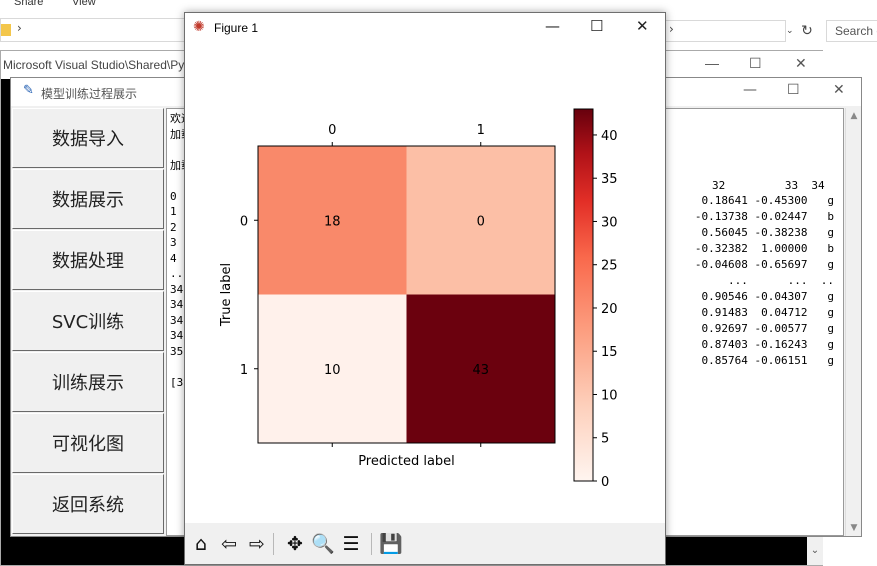 Image resolution: width=877 pixels, height=566 pixels. Describe the element at coordinates (199, 27) in the screenshot. I see `matplotlib-logo-icon: ✺` at that location.